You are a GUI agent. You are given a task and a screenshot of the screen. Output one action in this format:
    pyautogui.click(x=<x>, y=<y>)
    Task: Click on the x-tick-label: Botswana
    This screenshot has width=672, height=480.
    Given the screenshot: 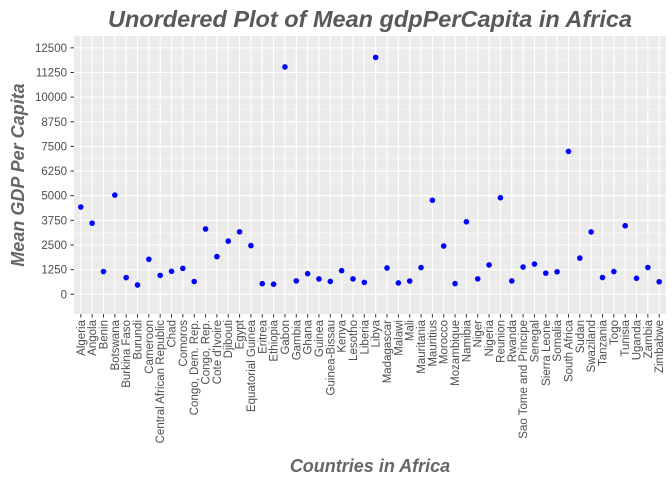 What is the action you would take?
    pyautogui.click(x=116, y=344)
    